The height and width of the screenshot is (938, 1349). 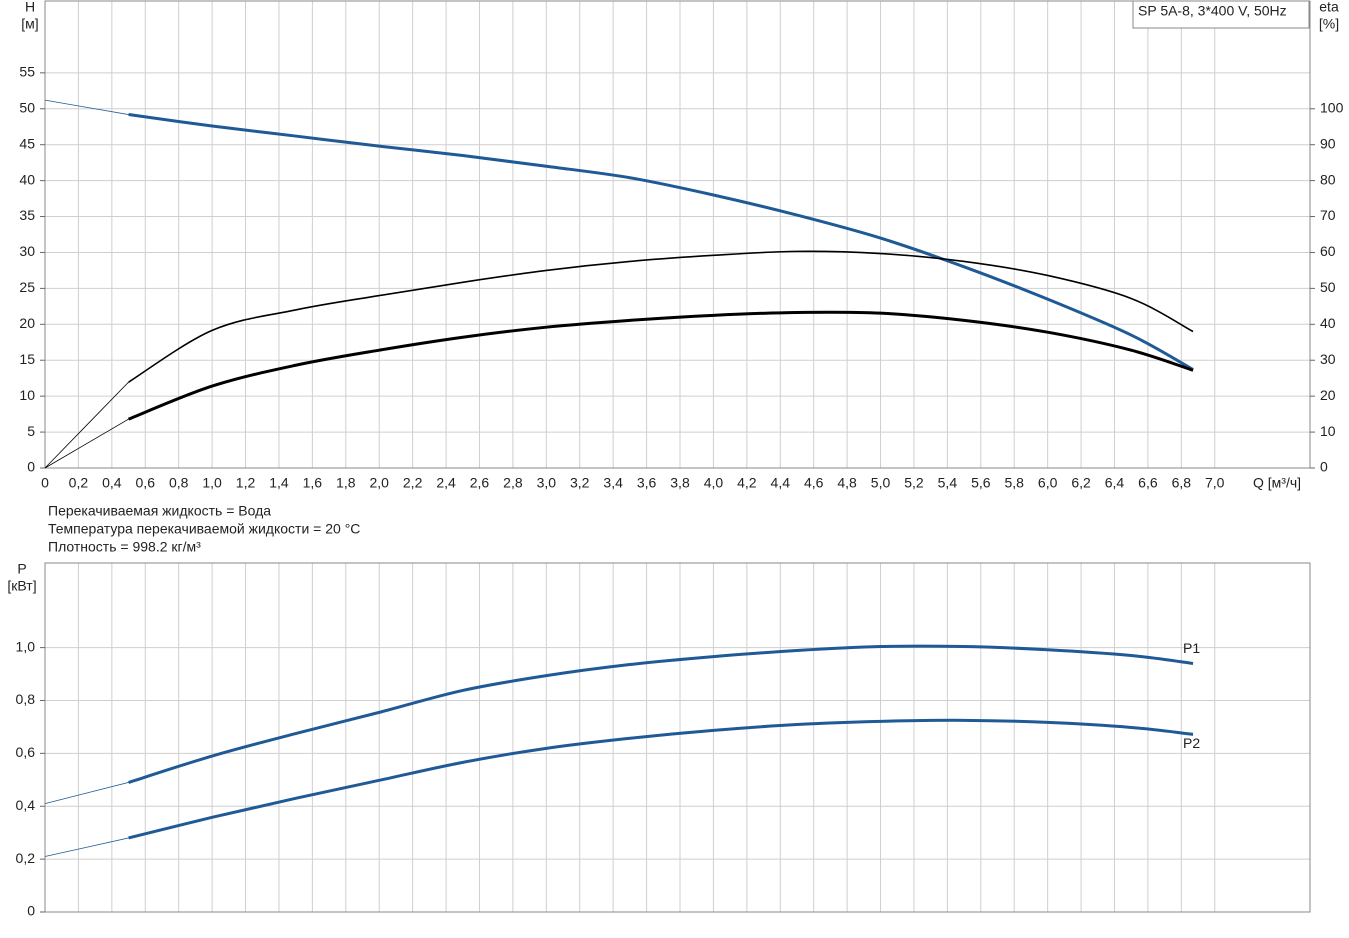 I want to click on x-tick-label: 4,2, so click(x=747, y=483).